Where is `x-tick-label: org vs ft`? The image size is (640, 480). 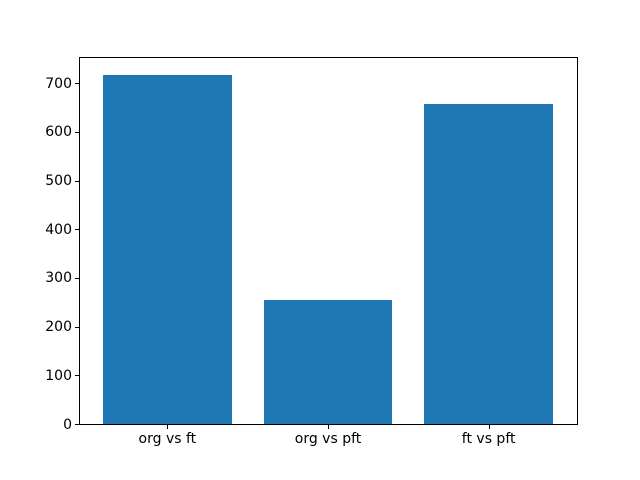 x-tick-label: org vs ft is located at coordinates (167, 439).